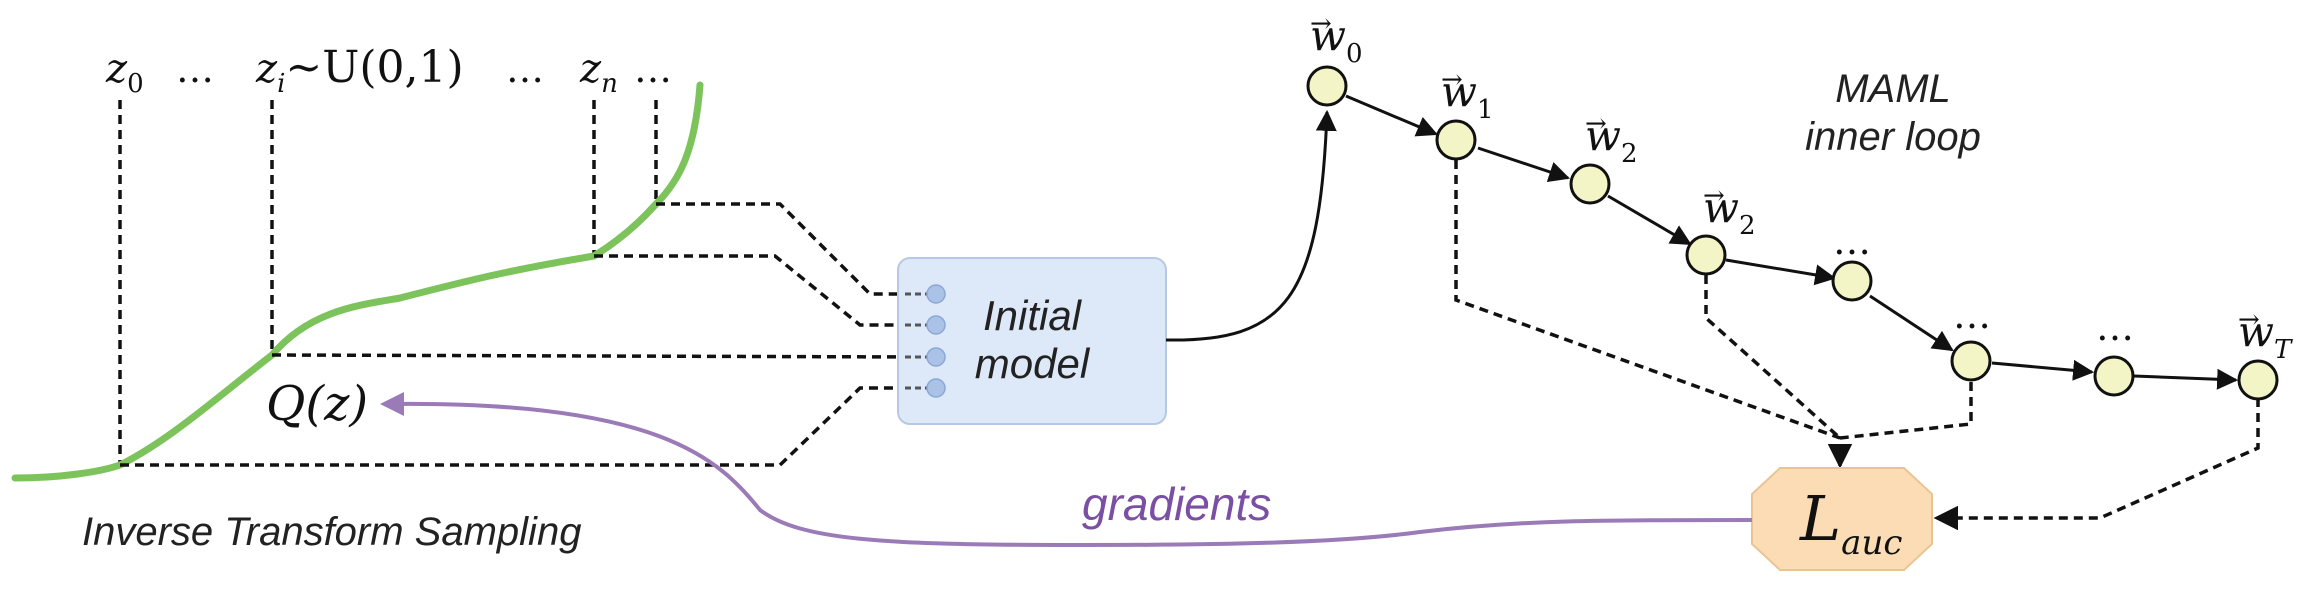  What do you see at coordinates (757, 290) in the screenshot?
I see `connector-zn-to-port2` at bounding box center [757, 290].